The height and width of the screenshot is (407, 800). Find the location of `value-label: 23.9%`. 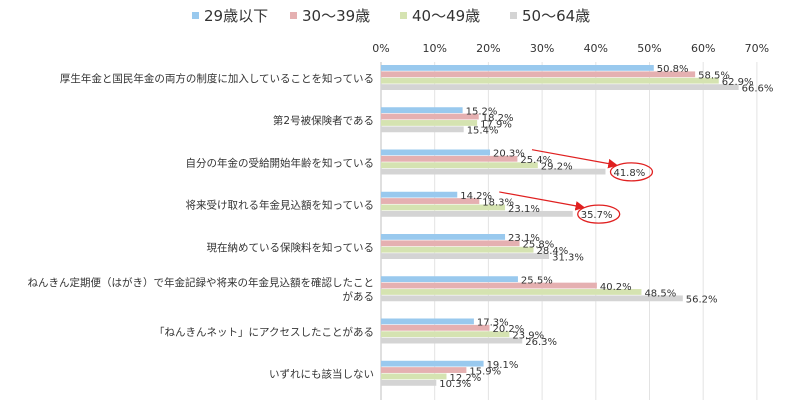

value-label: 23.9% is located at coordinates (528, 336).